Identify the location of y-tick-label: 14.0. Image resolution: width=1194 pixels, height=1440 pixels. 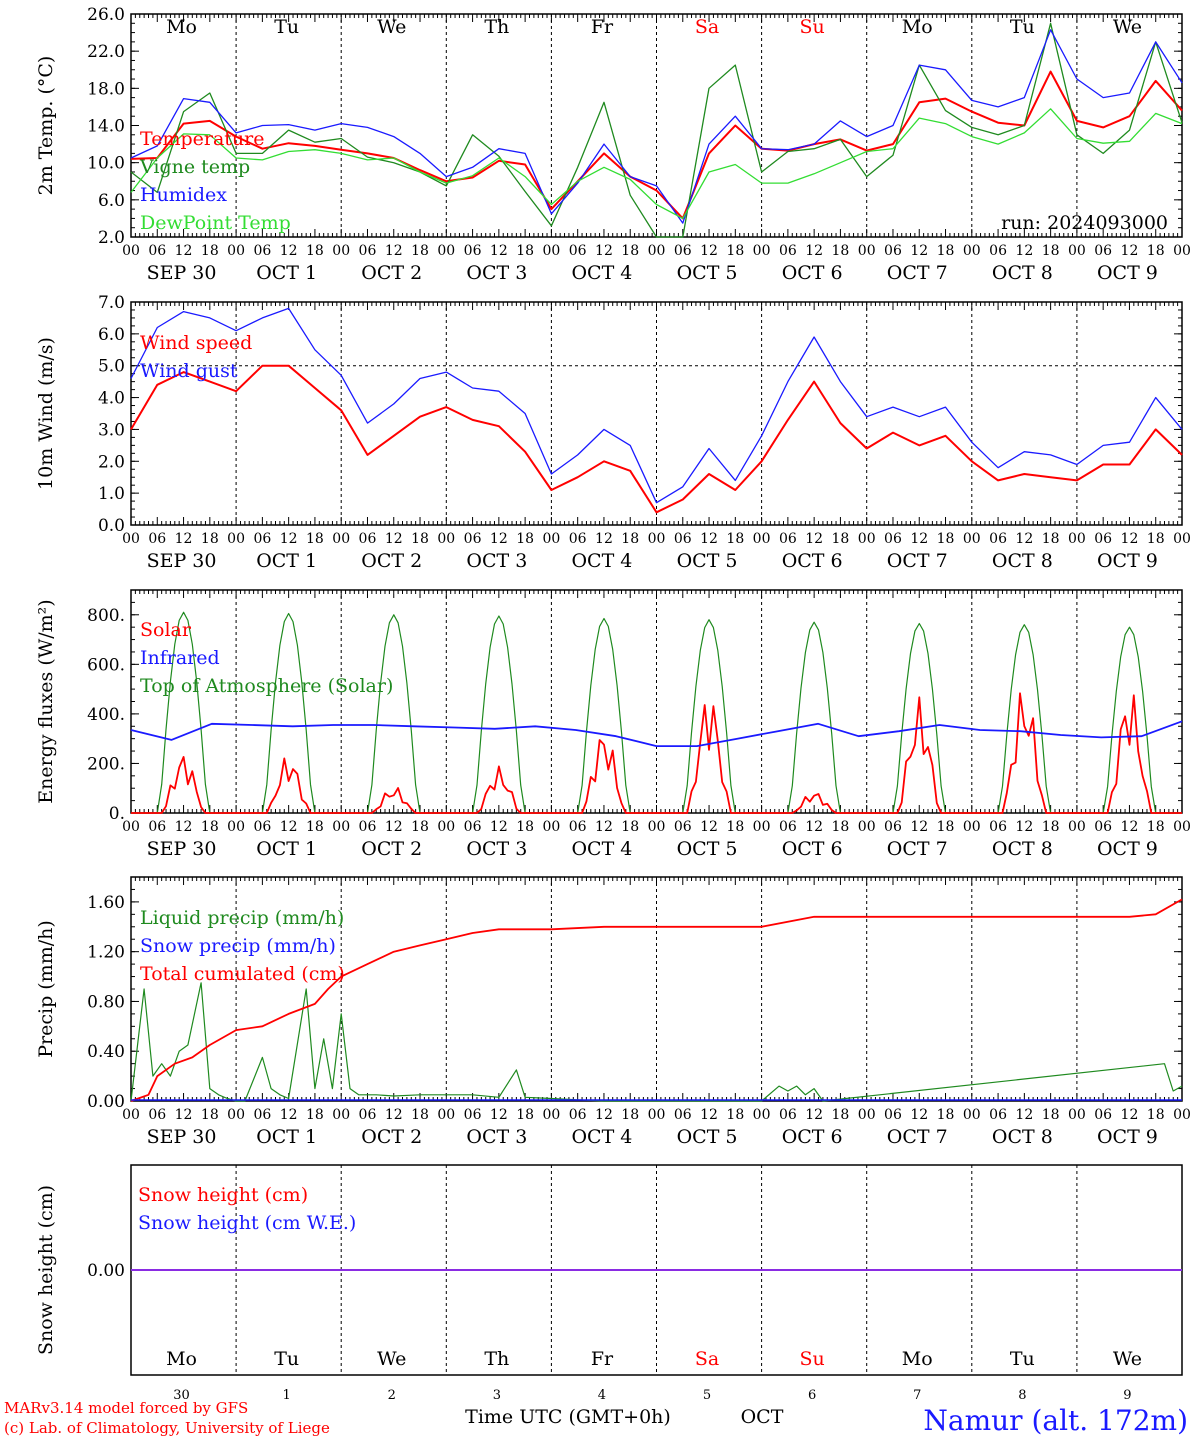
(106, 127).